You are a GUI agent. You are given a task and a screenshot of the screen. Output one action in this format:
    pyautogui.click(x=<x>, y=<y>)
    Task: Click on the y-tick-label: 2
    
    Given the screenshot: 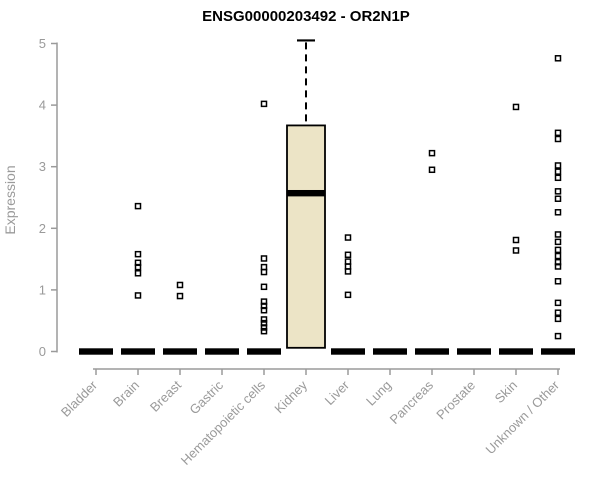 What is the action you would take?
    pyautogui.click(x=42, y=228)
    